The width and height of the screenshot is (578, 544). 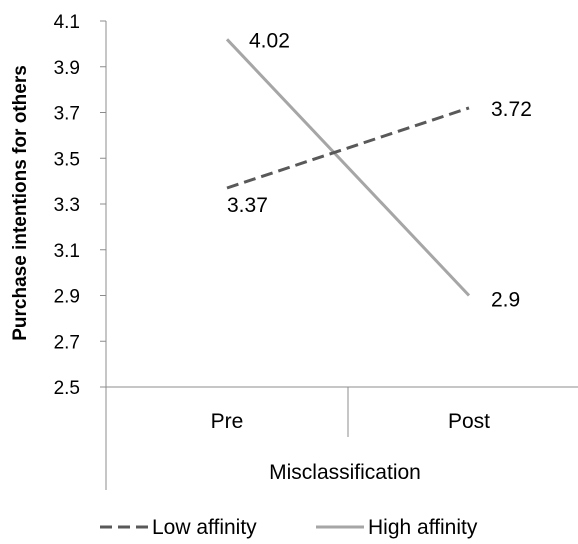 What do you see at coordinates (67, 159) in the screenshot?
I see `y-tick-label: 3.5` at bounding box center [67, 159].